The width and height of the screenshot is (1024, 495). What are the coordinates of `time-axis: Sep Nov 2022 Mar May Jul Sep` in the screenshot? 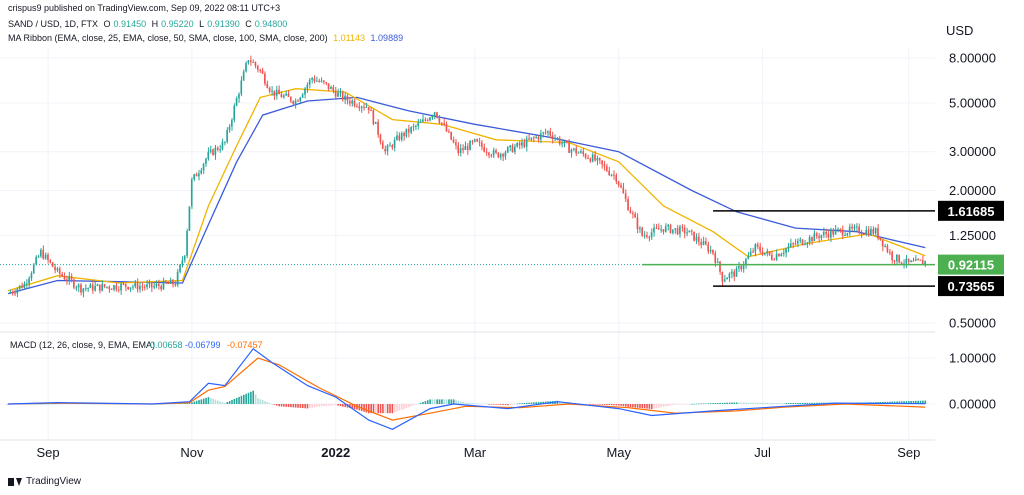 It's located at (467, 449).